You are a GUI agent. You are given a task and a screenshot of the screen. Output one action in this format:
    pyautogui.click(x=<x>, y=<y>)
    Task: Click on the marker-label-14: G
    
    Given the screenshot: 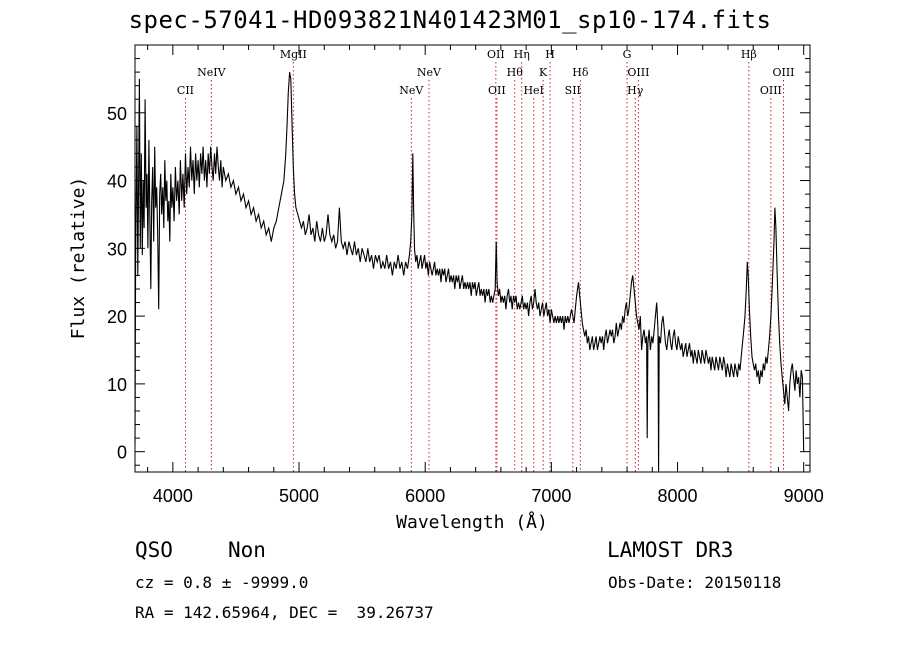 What is the action you would take?
    pyautogui.click(x=627, y=54)
    